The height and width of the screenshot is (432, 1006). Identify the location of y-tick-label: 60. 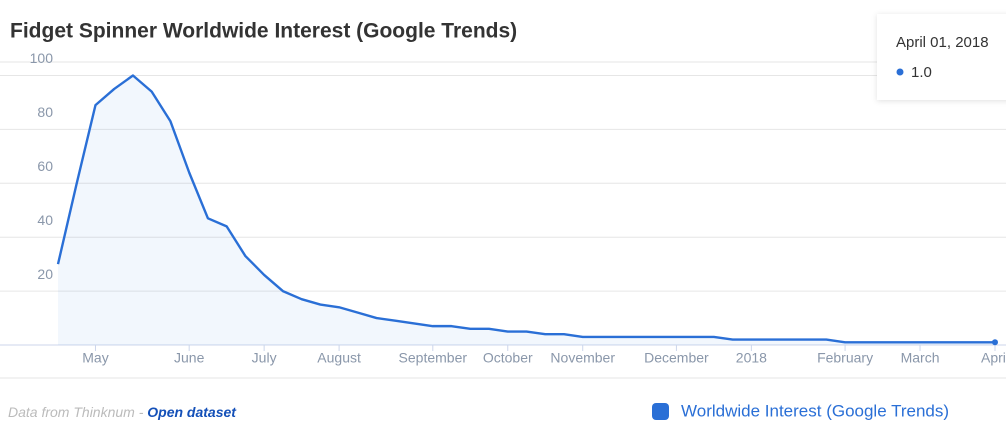
(45, 166).